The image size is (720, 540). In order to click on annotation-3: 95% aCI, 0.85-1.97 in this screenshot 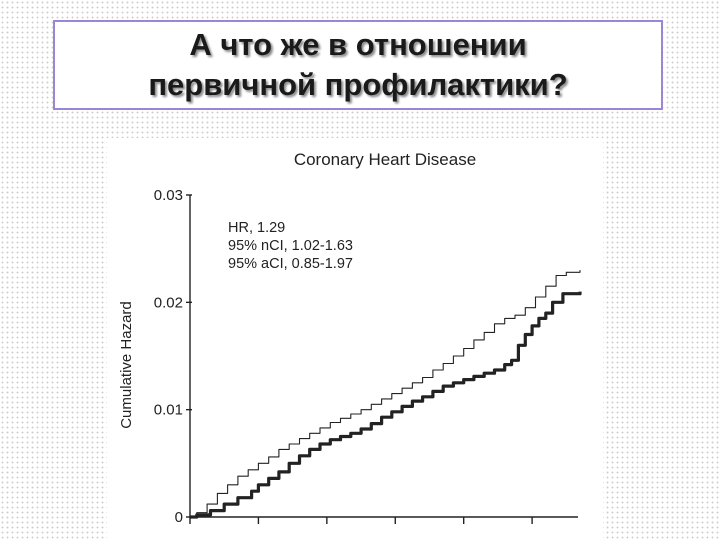, I will do `click(290, 264)`.